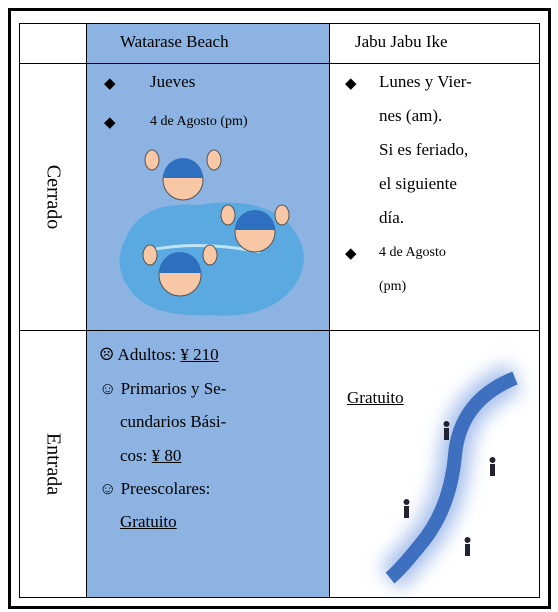  Describe the element at coordinates (393, 286) in the screenshot. I see `closed-day: (pm)` at that location.